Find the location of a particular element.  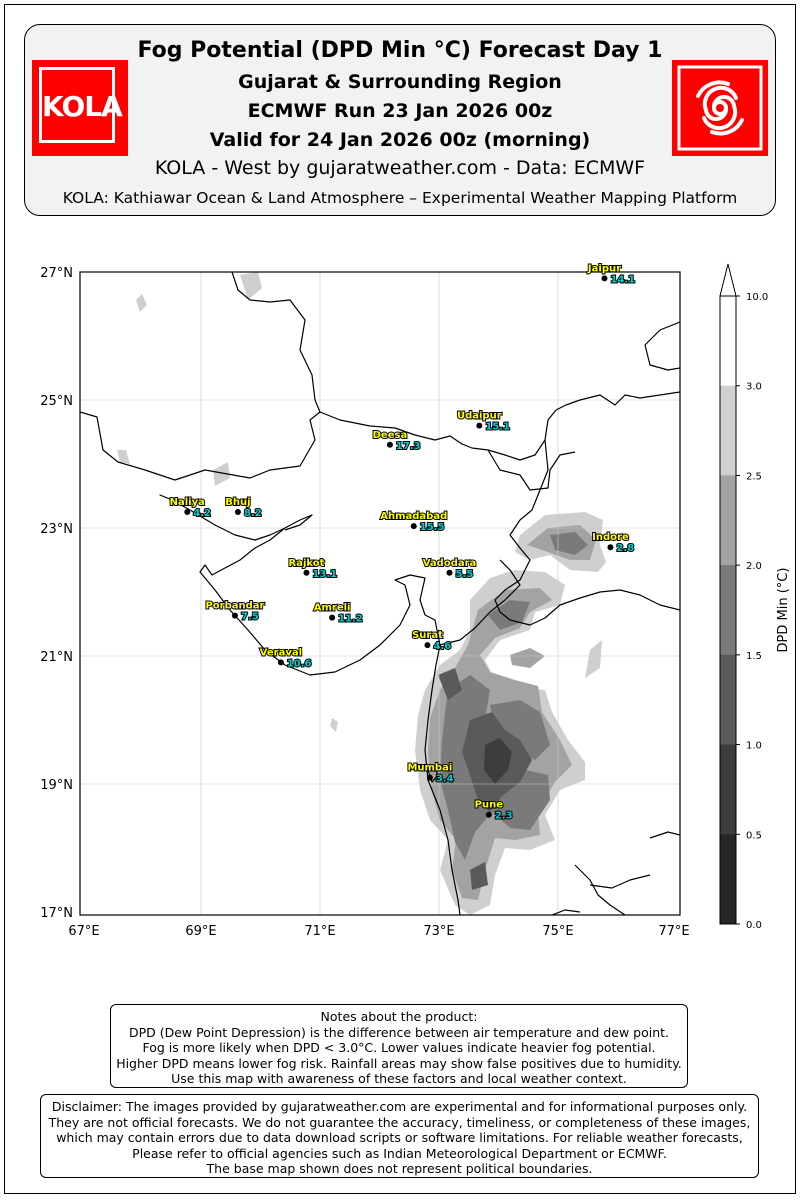

lat-label: 19°N is located at coordinates (56, 785).